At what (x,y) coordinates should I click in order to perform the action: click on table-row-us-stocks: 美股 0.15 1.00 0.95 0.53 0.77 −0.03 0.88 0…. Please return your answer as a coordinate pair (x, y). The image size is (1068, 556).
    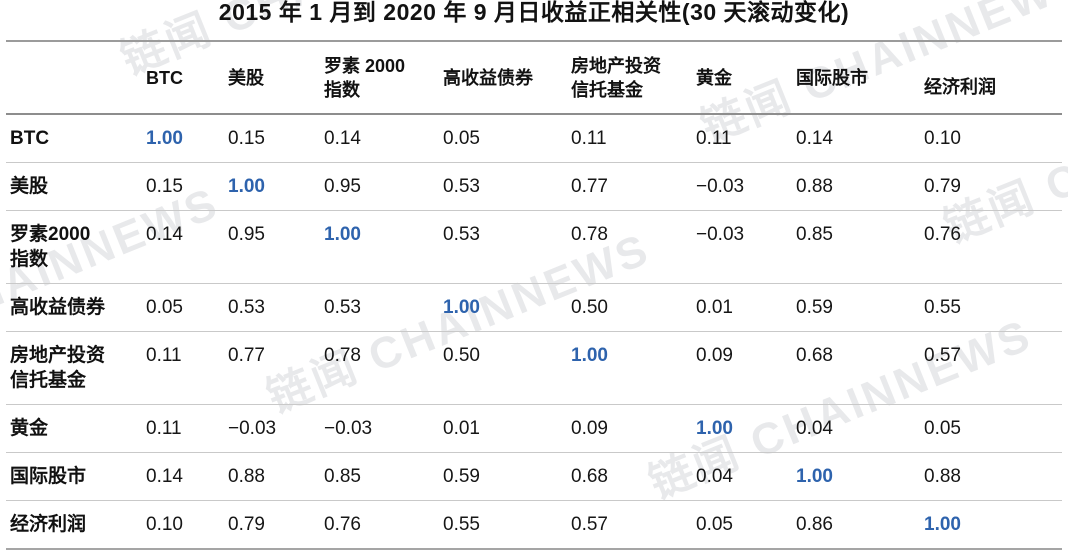
    Looking at the image, I should click on (534, 186).